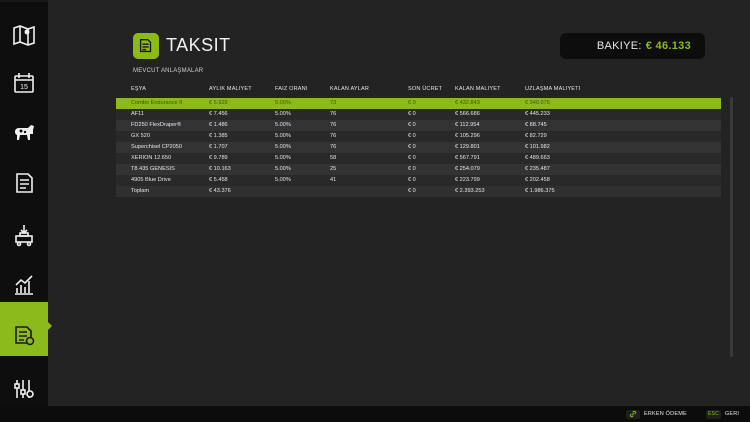 This screenshot has height=422, width=750. I want to click on settlement-cost: € 235.487, so click(537, 169).